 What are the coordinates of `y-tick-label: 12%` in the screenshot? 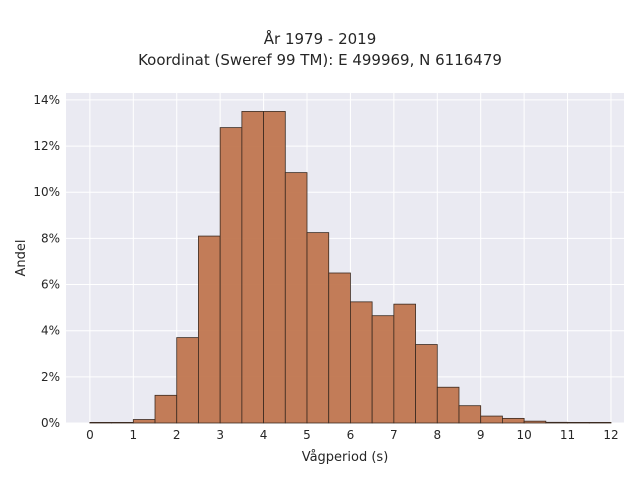 It's located at (46, 146).